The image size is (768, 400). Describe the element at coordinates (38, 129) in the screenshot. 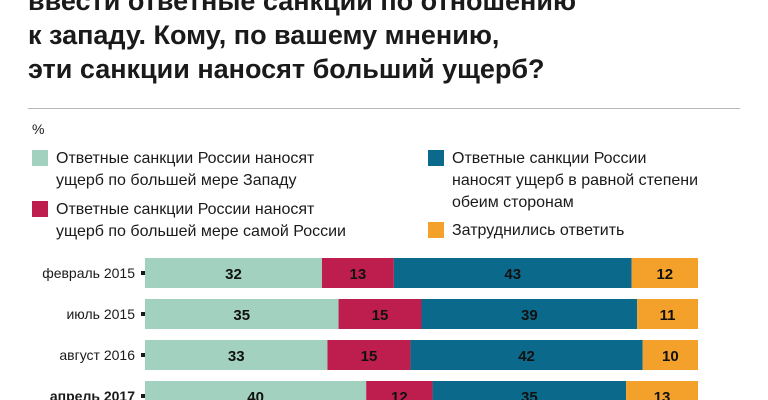

I see `unit-label: %` at that location.